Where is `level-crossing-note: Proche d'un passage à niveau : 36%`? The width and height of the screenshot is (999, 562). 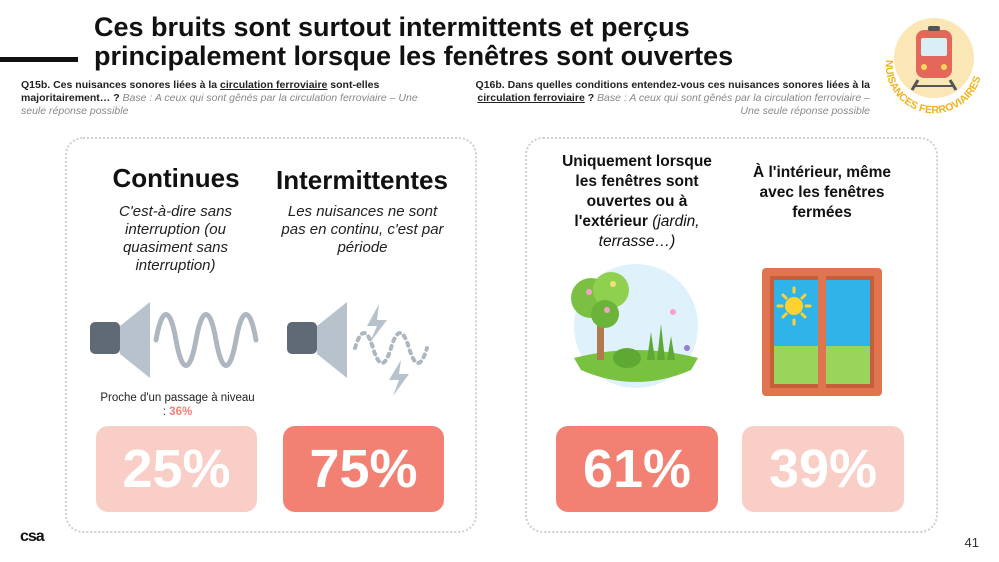
level-crossing-note: Proche d'un passage à niveau : 36% is located at coordinates (177, 405).